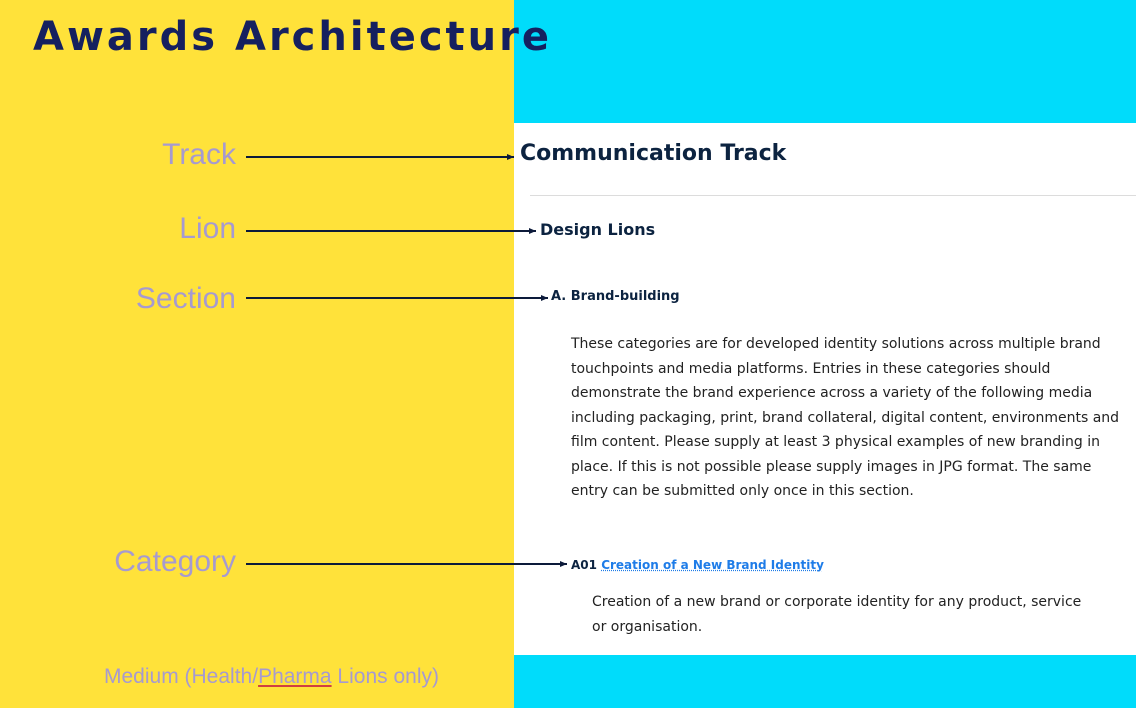 The width and height of the screenshot is (1136, 708). What do you see at coordinates (825, 61) in the screenshot?
I see `cyan-header-band` at bounding box center [825, 61].